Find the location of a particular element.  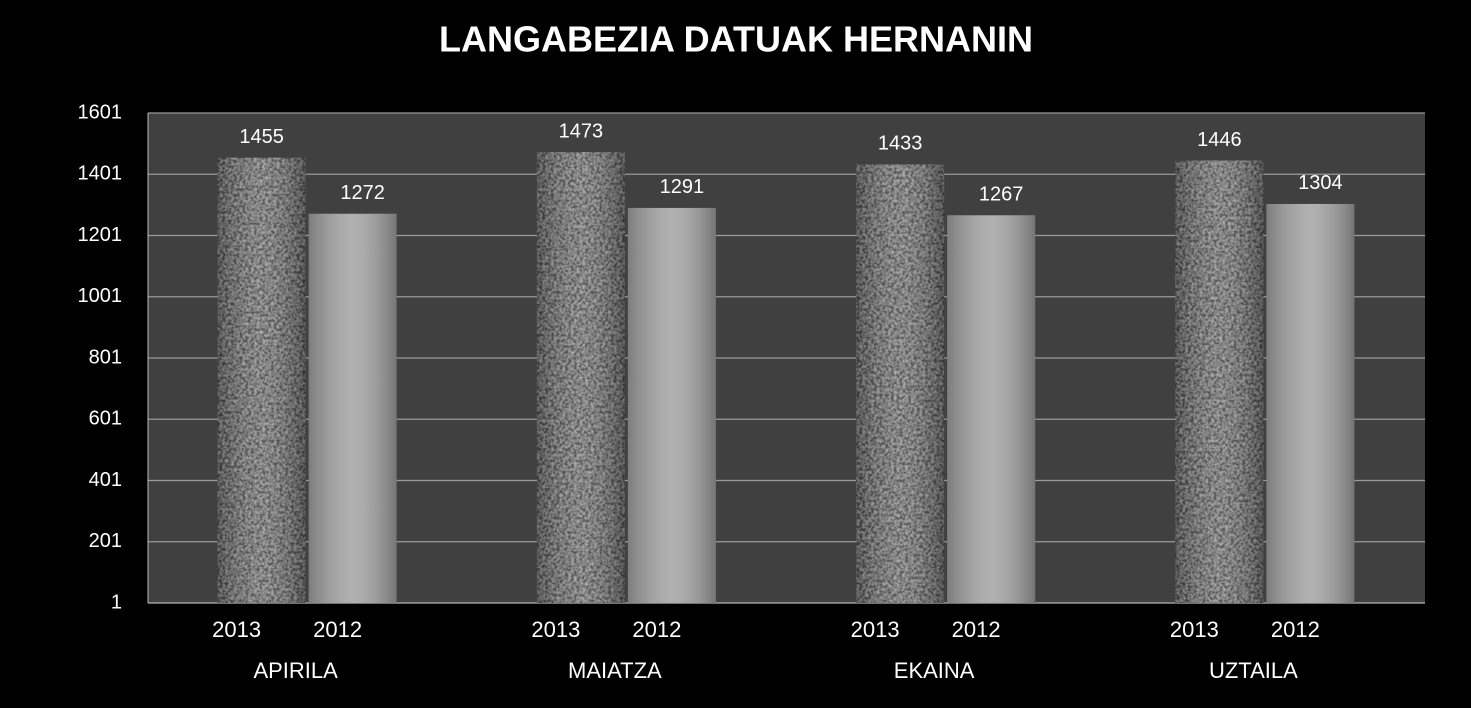

value-label: 1267 is located at coordinates (1001, 195).